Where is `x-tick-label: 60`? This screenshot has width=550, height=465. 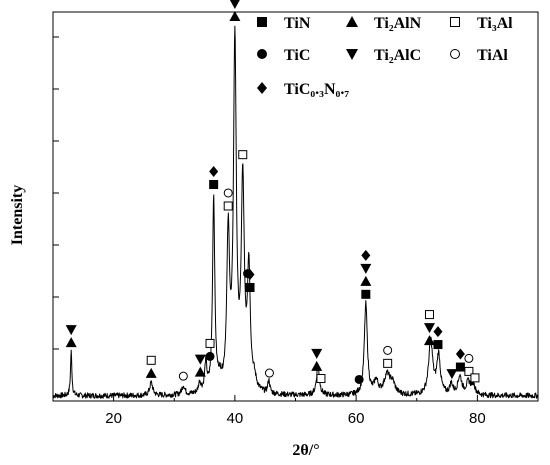 x-tick-label: 60 is located at coordinates (356, 418).